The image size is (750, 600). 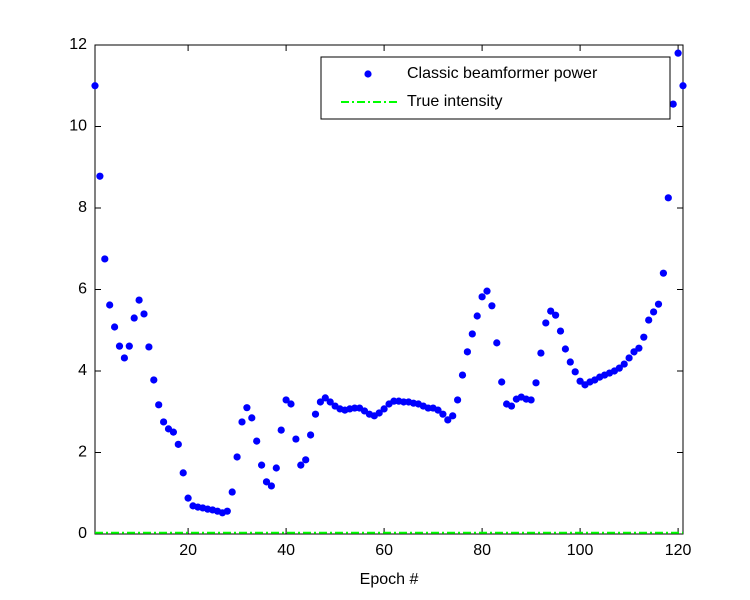 I want to click on x-axis-label: Epoch #, so click(x=389, y=579).